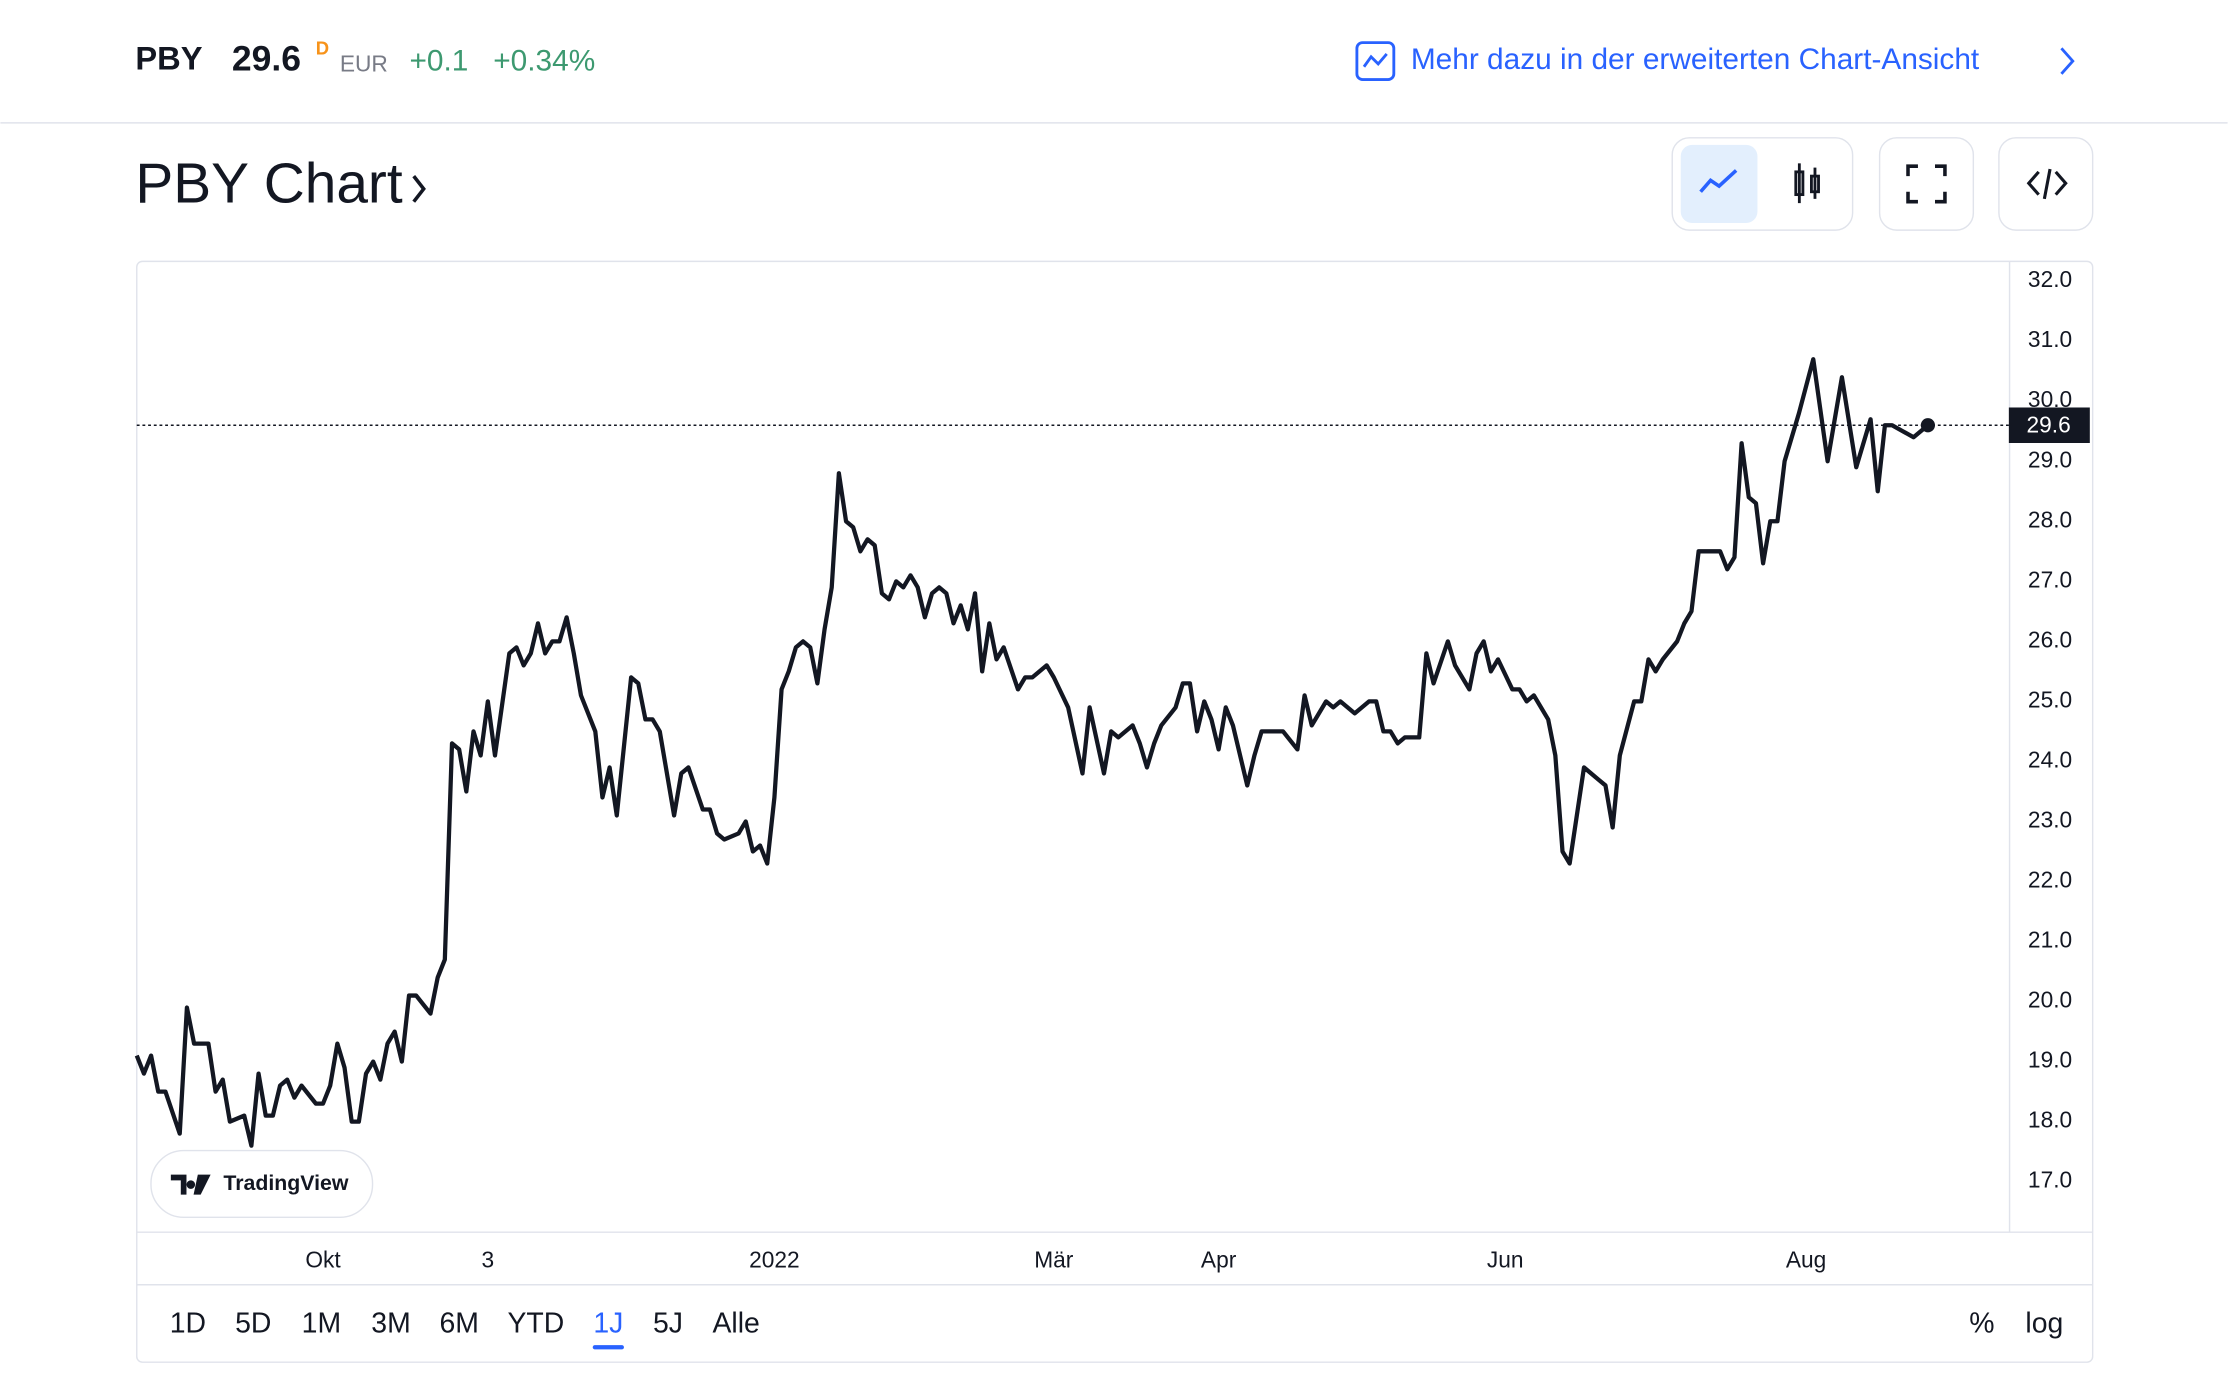 This screenshot has height=1392, width=2228. Describe the element at coordinates (2050, 459) in the screenshot. I see `y-tick-label: 29.0` at that location.